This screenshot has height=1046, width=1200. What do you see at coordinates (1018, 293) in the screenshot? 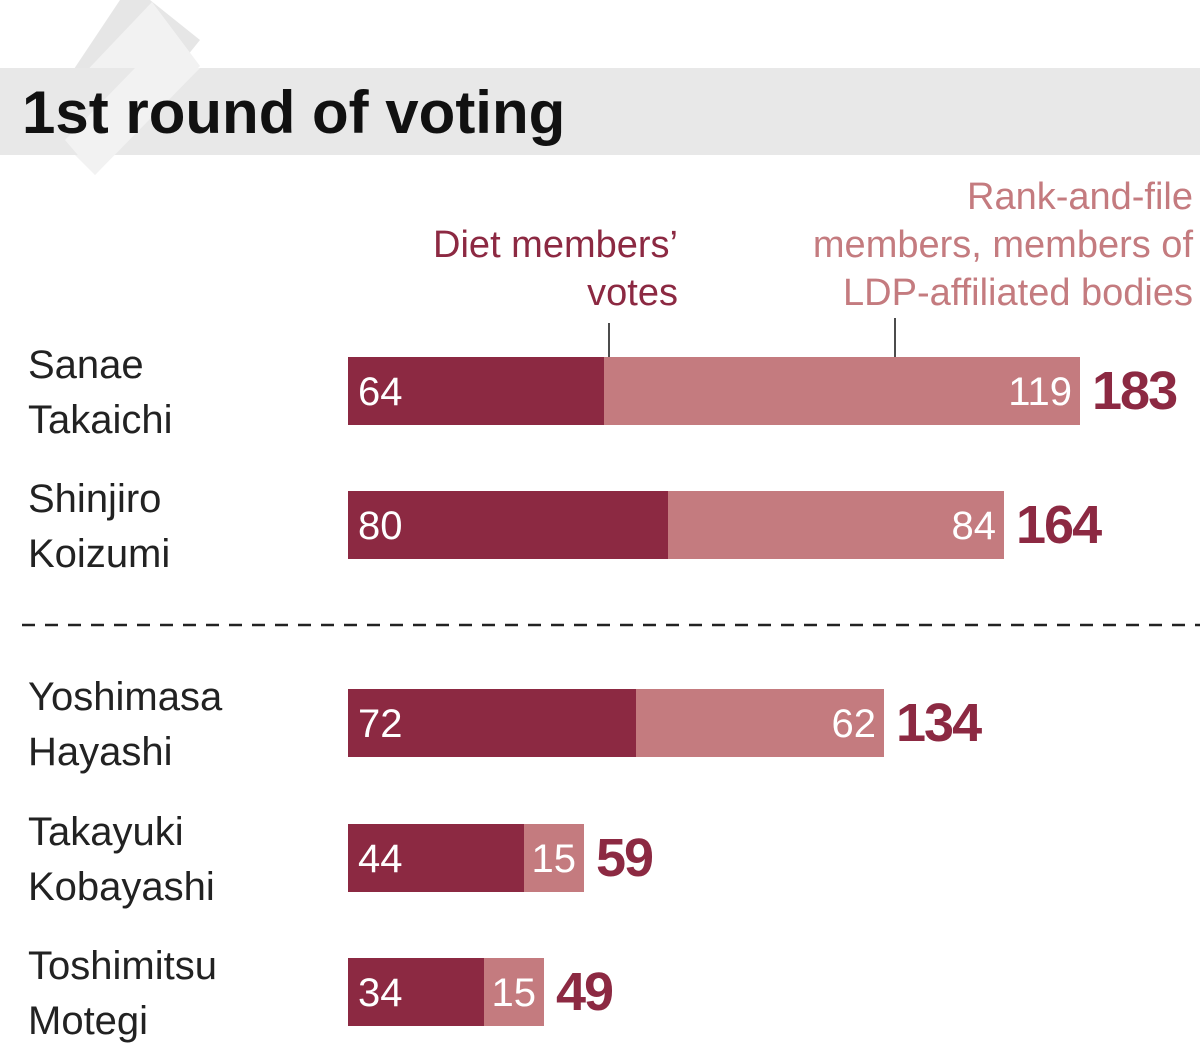
I see `legend-rank-file-line: LDP-affiliated bodies` at bounding box center [1018, 293].